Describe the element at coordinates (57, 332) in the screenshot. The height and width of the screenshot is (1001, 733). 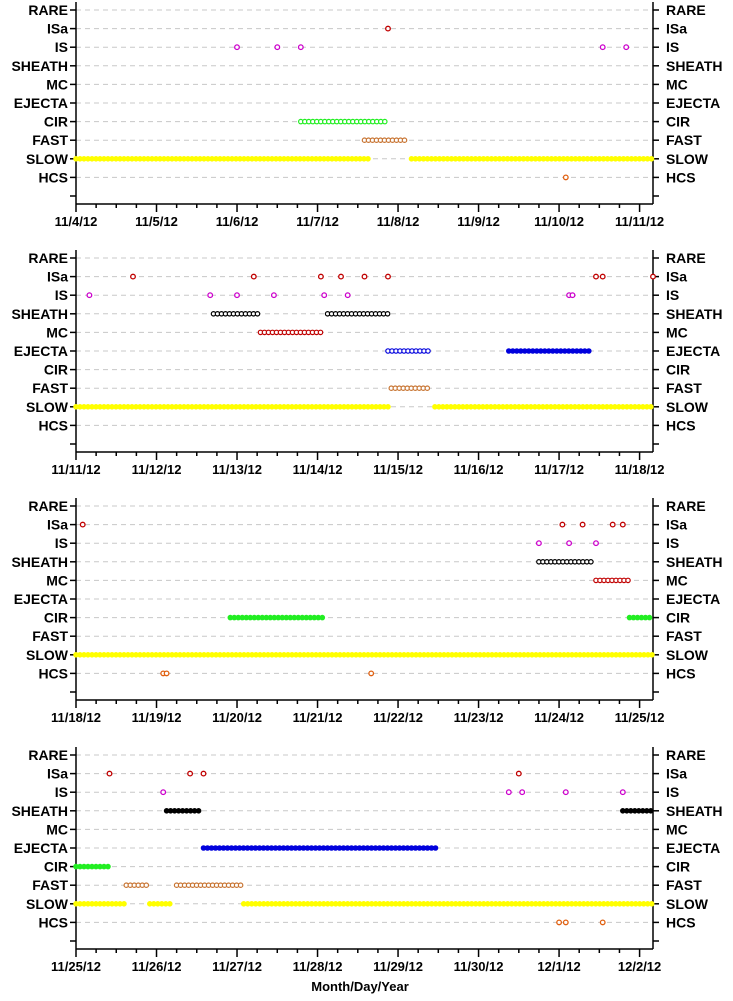
I see `y-label-left-mc: MC` at that location.